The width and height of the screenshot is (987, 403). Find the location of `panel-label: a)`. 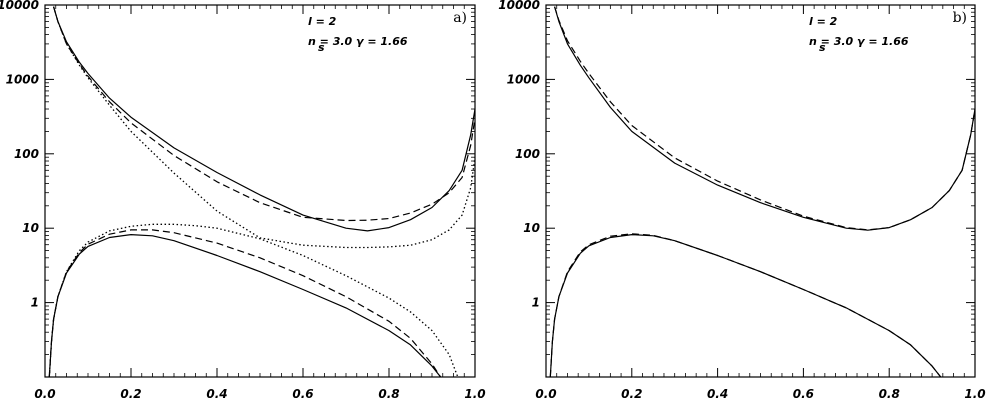

panel-label: a) is located at coordinates (460, 18).